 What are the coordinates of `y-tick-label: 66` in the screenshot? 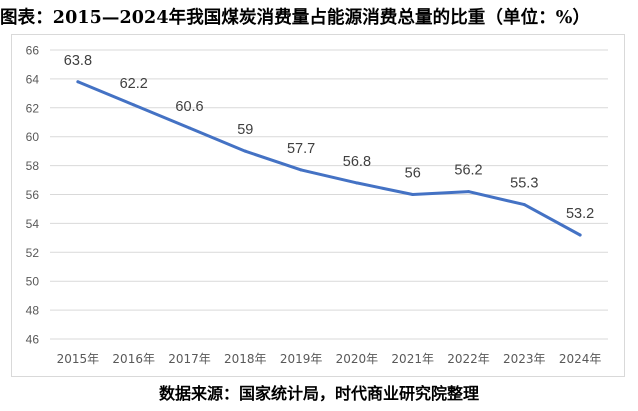 It's located at (33, 51).